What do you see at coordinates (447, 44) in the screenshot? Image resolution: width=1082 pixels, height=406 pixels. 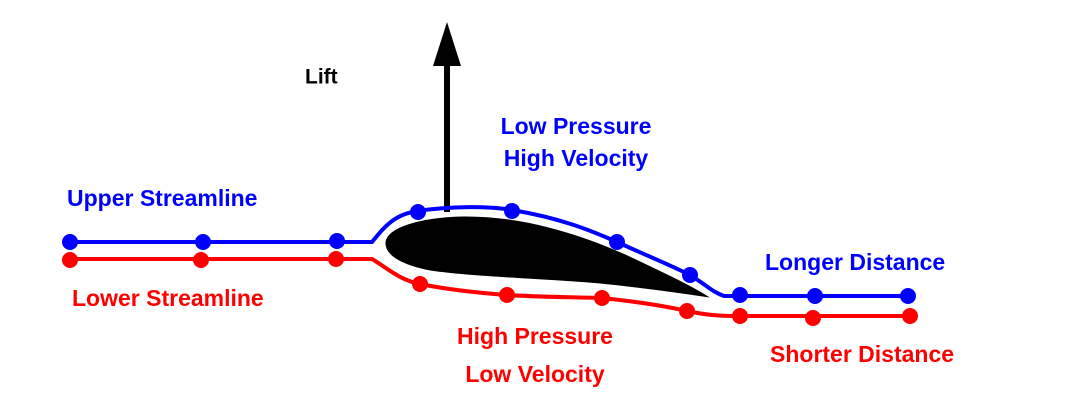 I see `lift-arrow-head` at bounding box center [447, 44].